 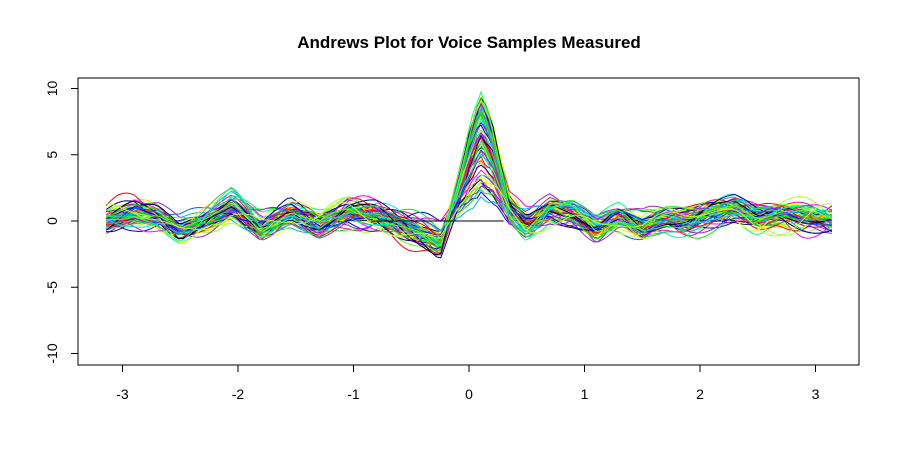 What do you see at coordinates (353, 394) in the screenshot?
I see `x-tick-label: -1` at bounding box center [353, 394].